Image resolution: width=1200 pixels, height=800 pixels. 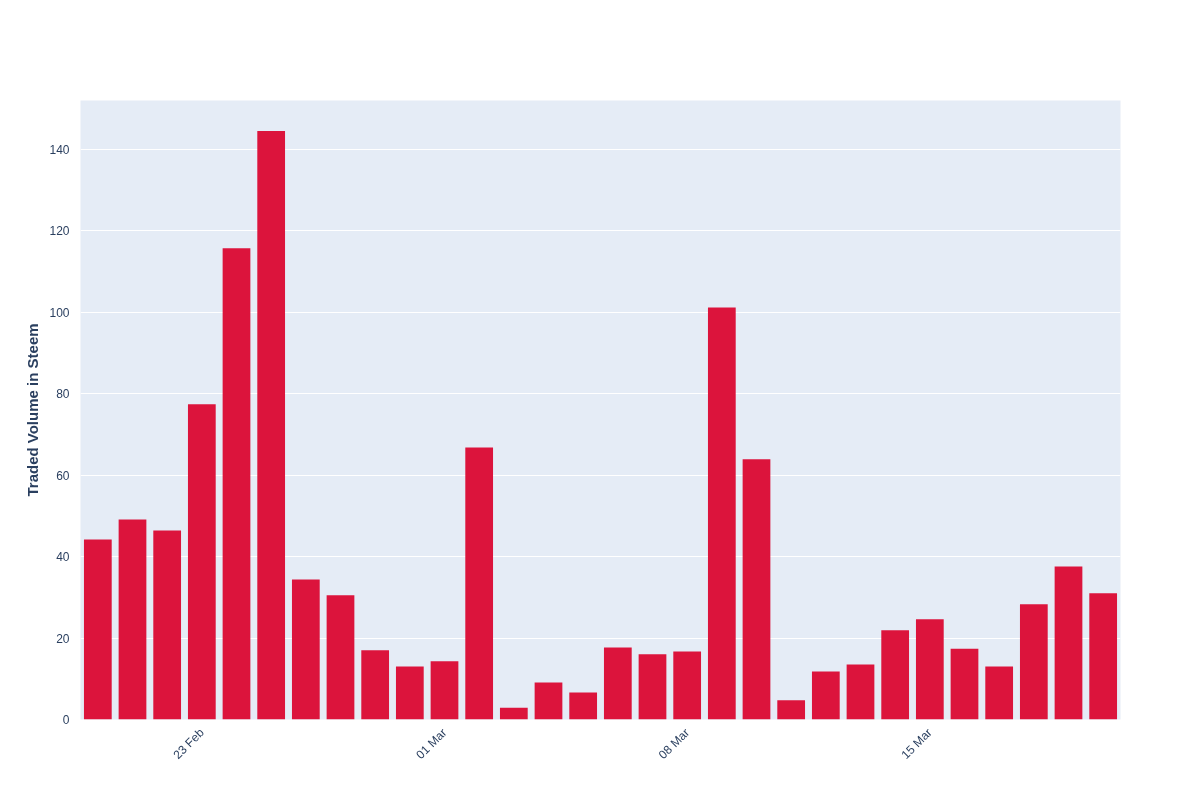 I want to click on y-tick-label: 100, so click(x=59, y=312).